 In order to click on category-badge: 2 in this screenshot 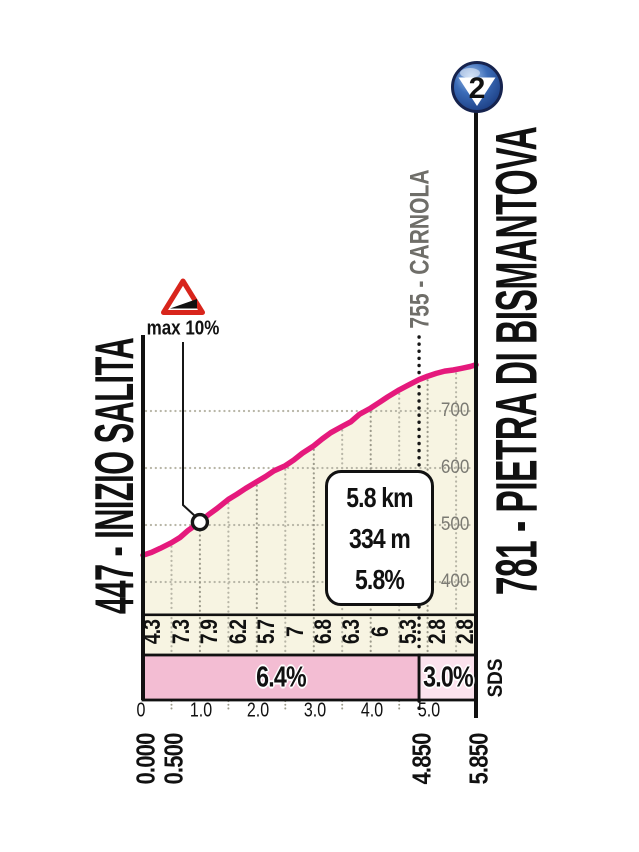, I will do `click(477, 87)`.